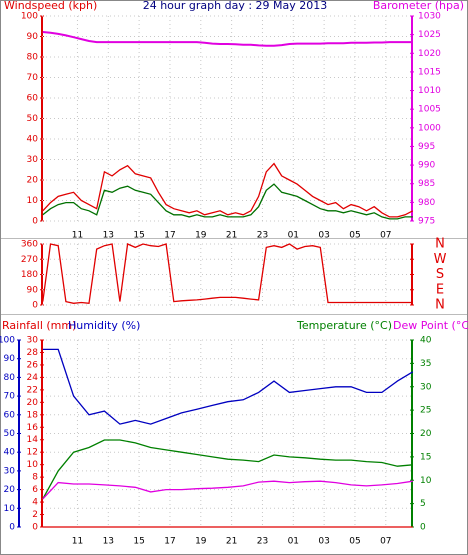  Describe the element at coordinates (430, 325) in the screenshot. I see `legend-dew-point: Dew Point (°C)` at that location.